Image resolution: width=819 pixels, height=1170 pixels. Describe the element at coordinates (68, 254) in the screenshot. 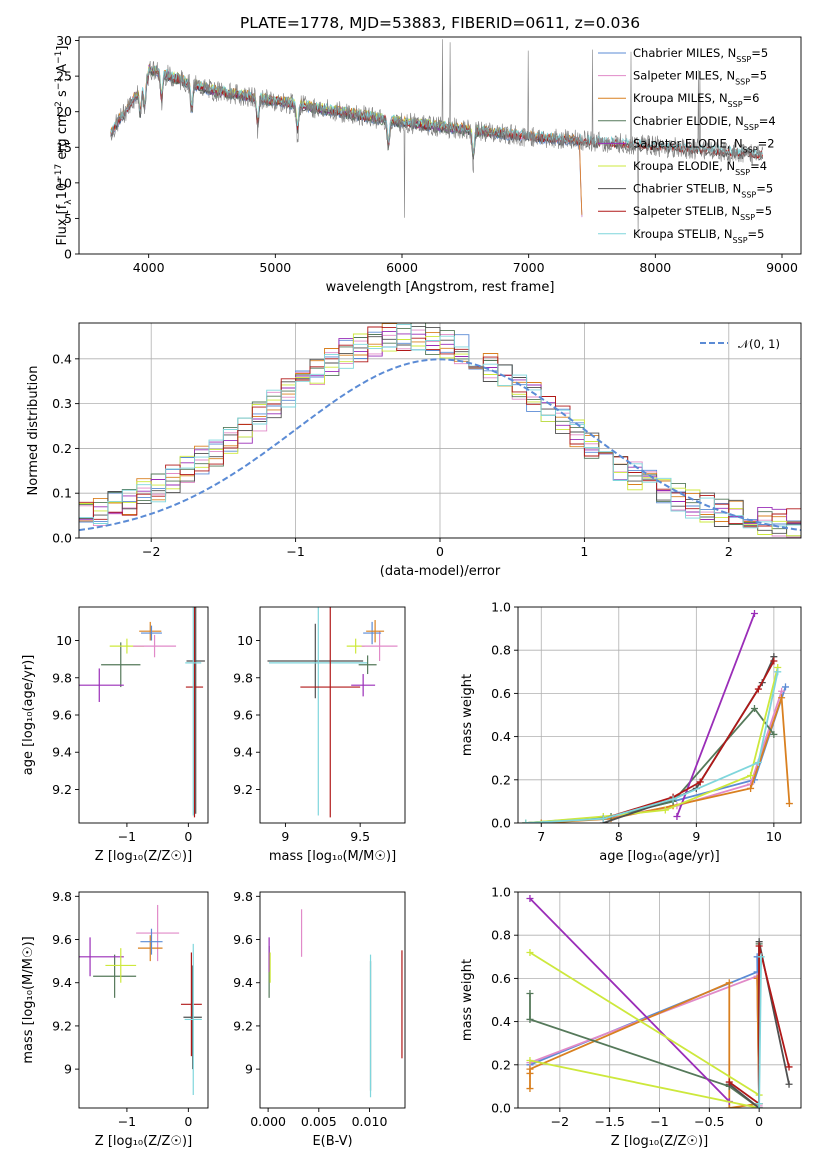

I see `y-tick-label: 0` at that location.